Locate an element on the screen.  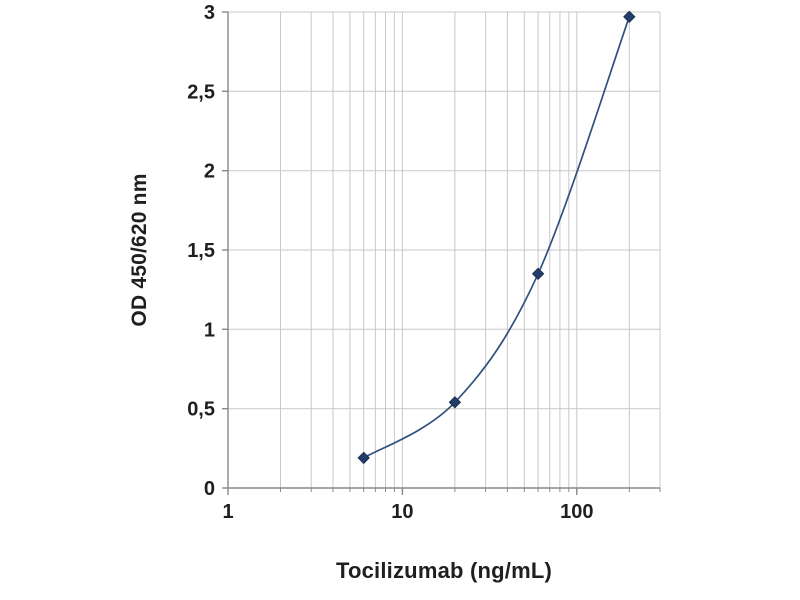
x-tick-label: 1 is located at coordinates (227, 512).